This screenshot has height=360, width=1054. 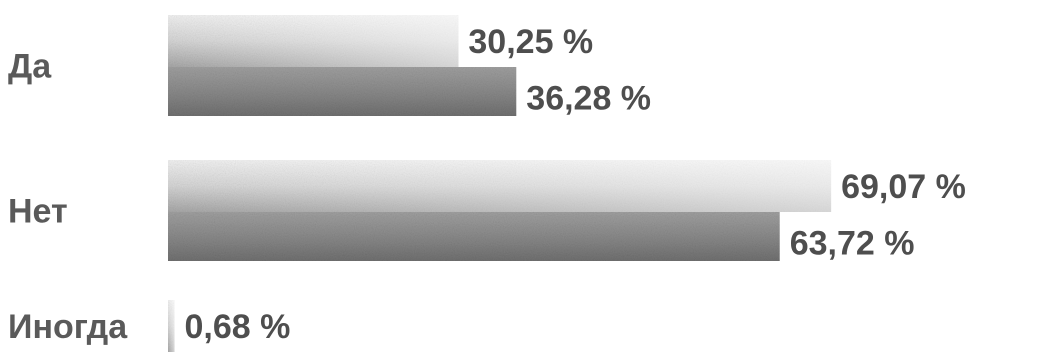 What do you see at coordinates (852, 244) in the screenshot?
I see `value-label-net-series2: 63,72 %` at bounding box center [852, 244].